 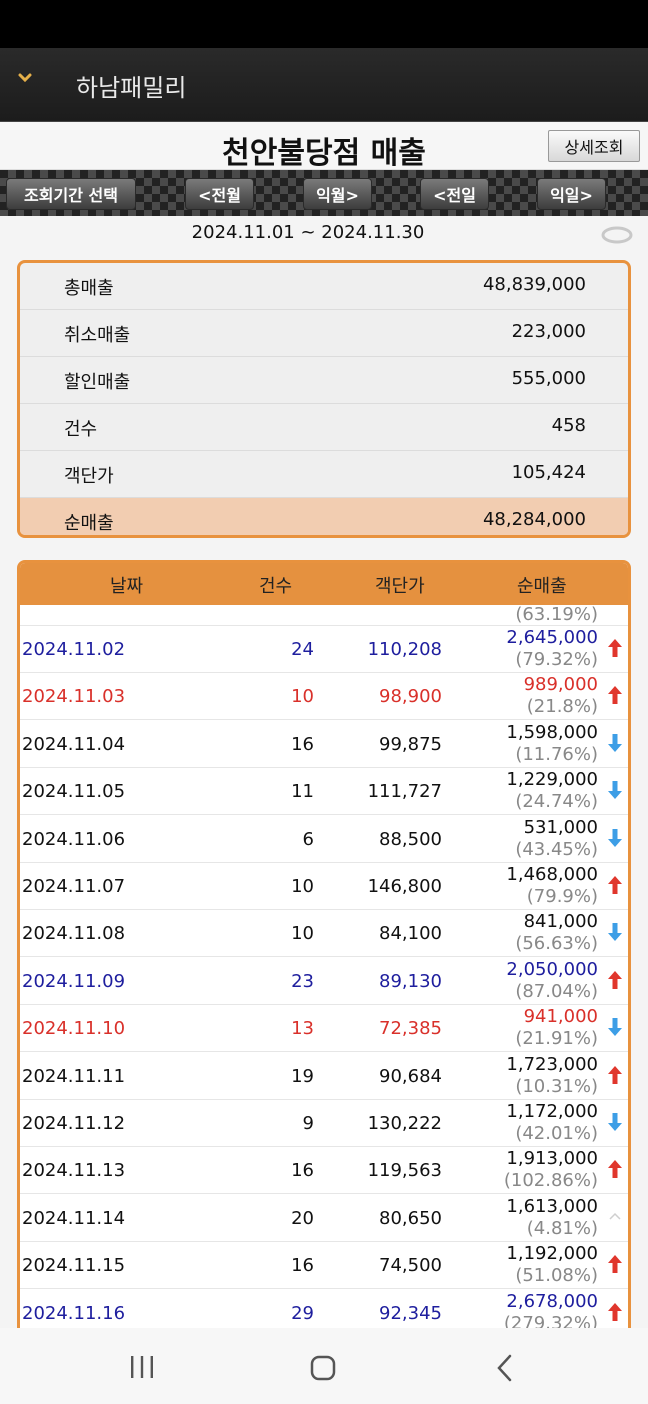 I want to click on table-row: 2024.11.05 11 111,727 1,229,000 (24.74%), so click(x=324, y=792).